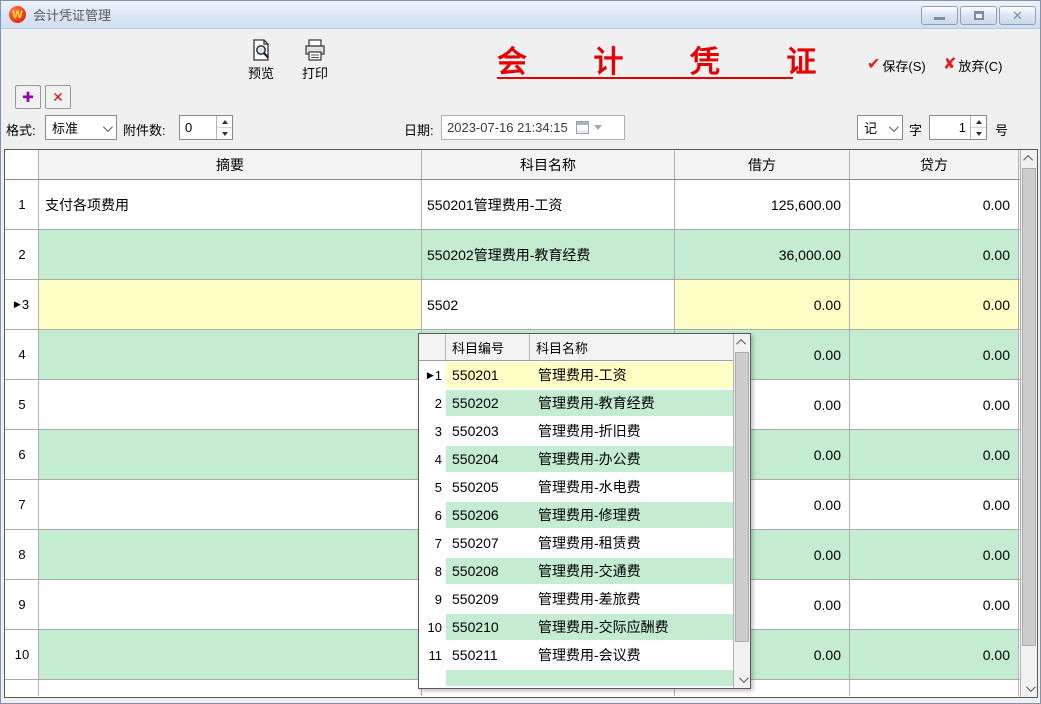 This screenshot has height=704, width=1041. I want to click on account-cell: 550201管理费用-工资, so click(548, 204).